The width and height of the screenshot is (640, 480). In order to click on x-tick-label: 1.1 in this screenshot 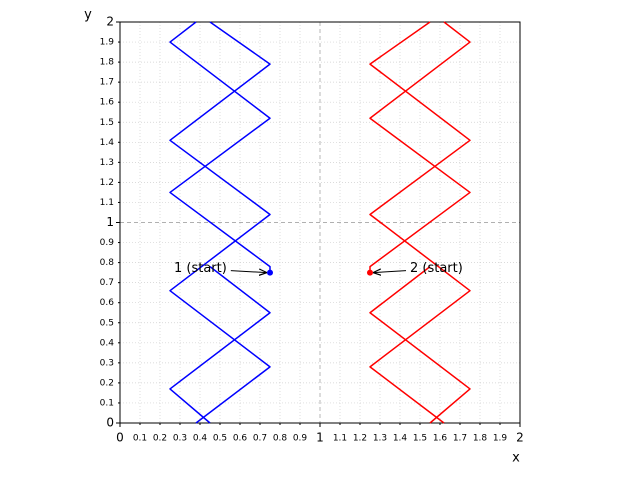, I will do `click(340, 439)`.